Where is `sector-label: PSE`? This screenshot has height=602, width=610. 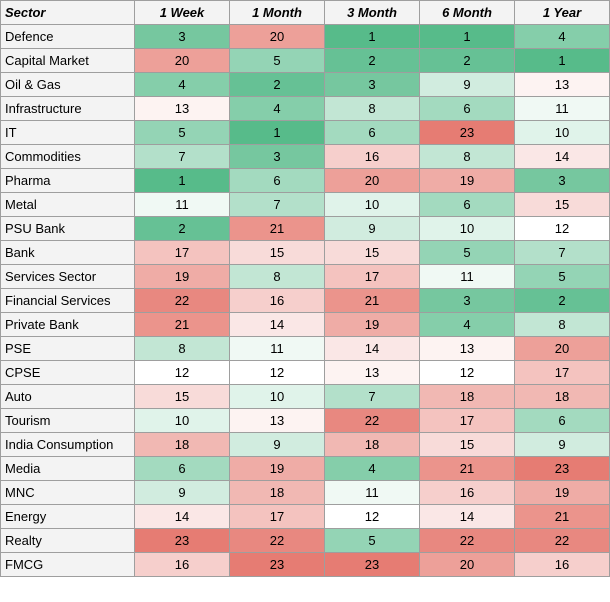
sector-label: PSE is located at coordinates (67, 348).